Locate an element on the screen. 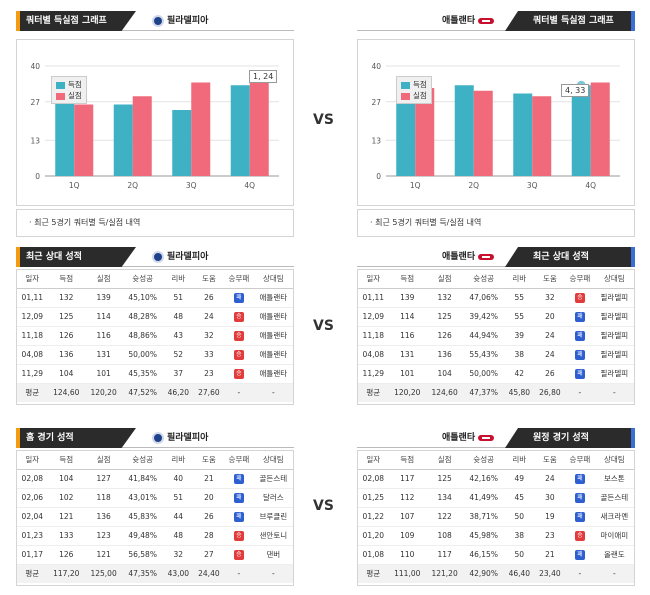 This screenshot has height=595, width=650. table-cell: 136 is located at coordinates (103, 517).